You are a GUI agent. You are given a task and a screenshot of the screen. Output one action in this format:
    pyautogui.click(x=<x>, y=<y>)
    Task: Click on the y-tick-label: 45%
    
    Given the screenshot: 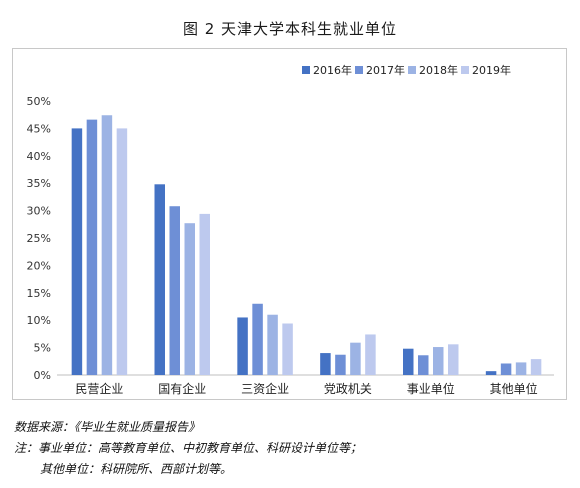 What is the action you would take?
    pyautogui.click(x=39, y=128)
    